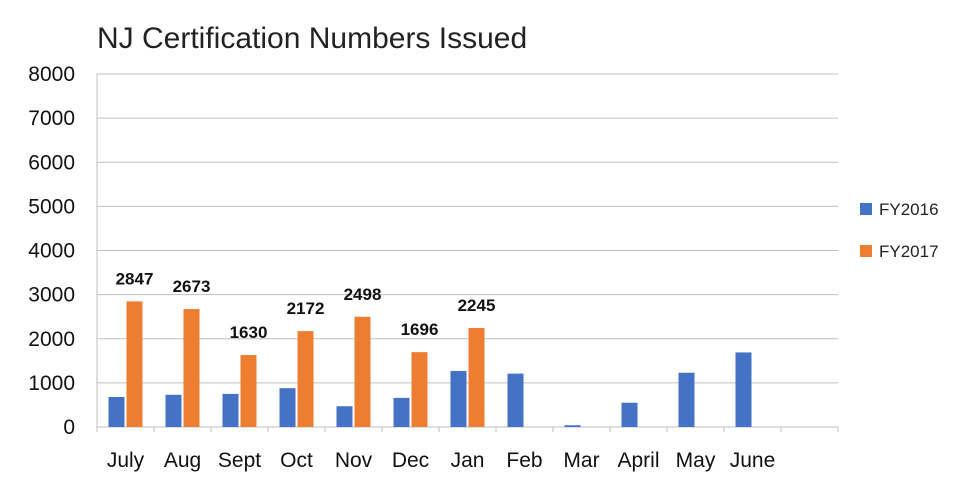  What do you see at coordinates (468, 460) in the screenshot?
I see `x-tick-label: Jan` at bounding box center [468, 460].